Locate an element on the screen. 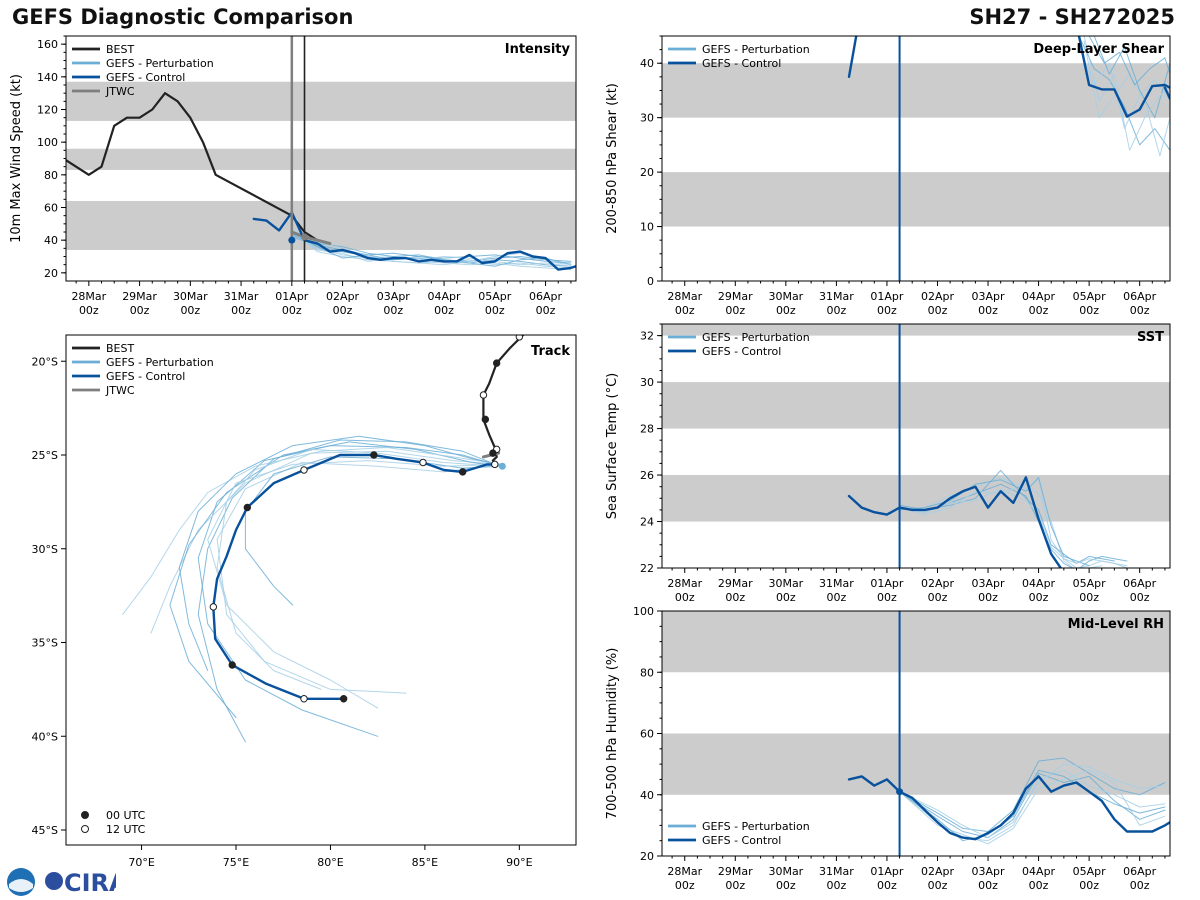 This screenshot has width=1200, height=900. cira-logo: CIRA is located at coordinates (61, 882).